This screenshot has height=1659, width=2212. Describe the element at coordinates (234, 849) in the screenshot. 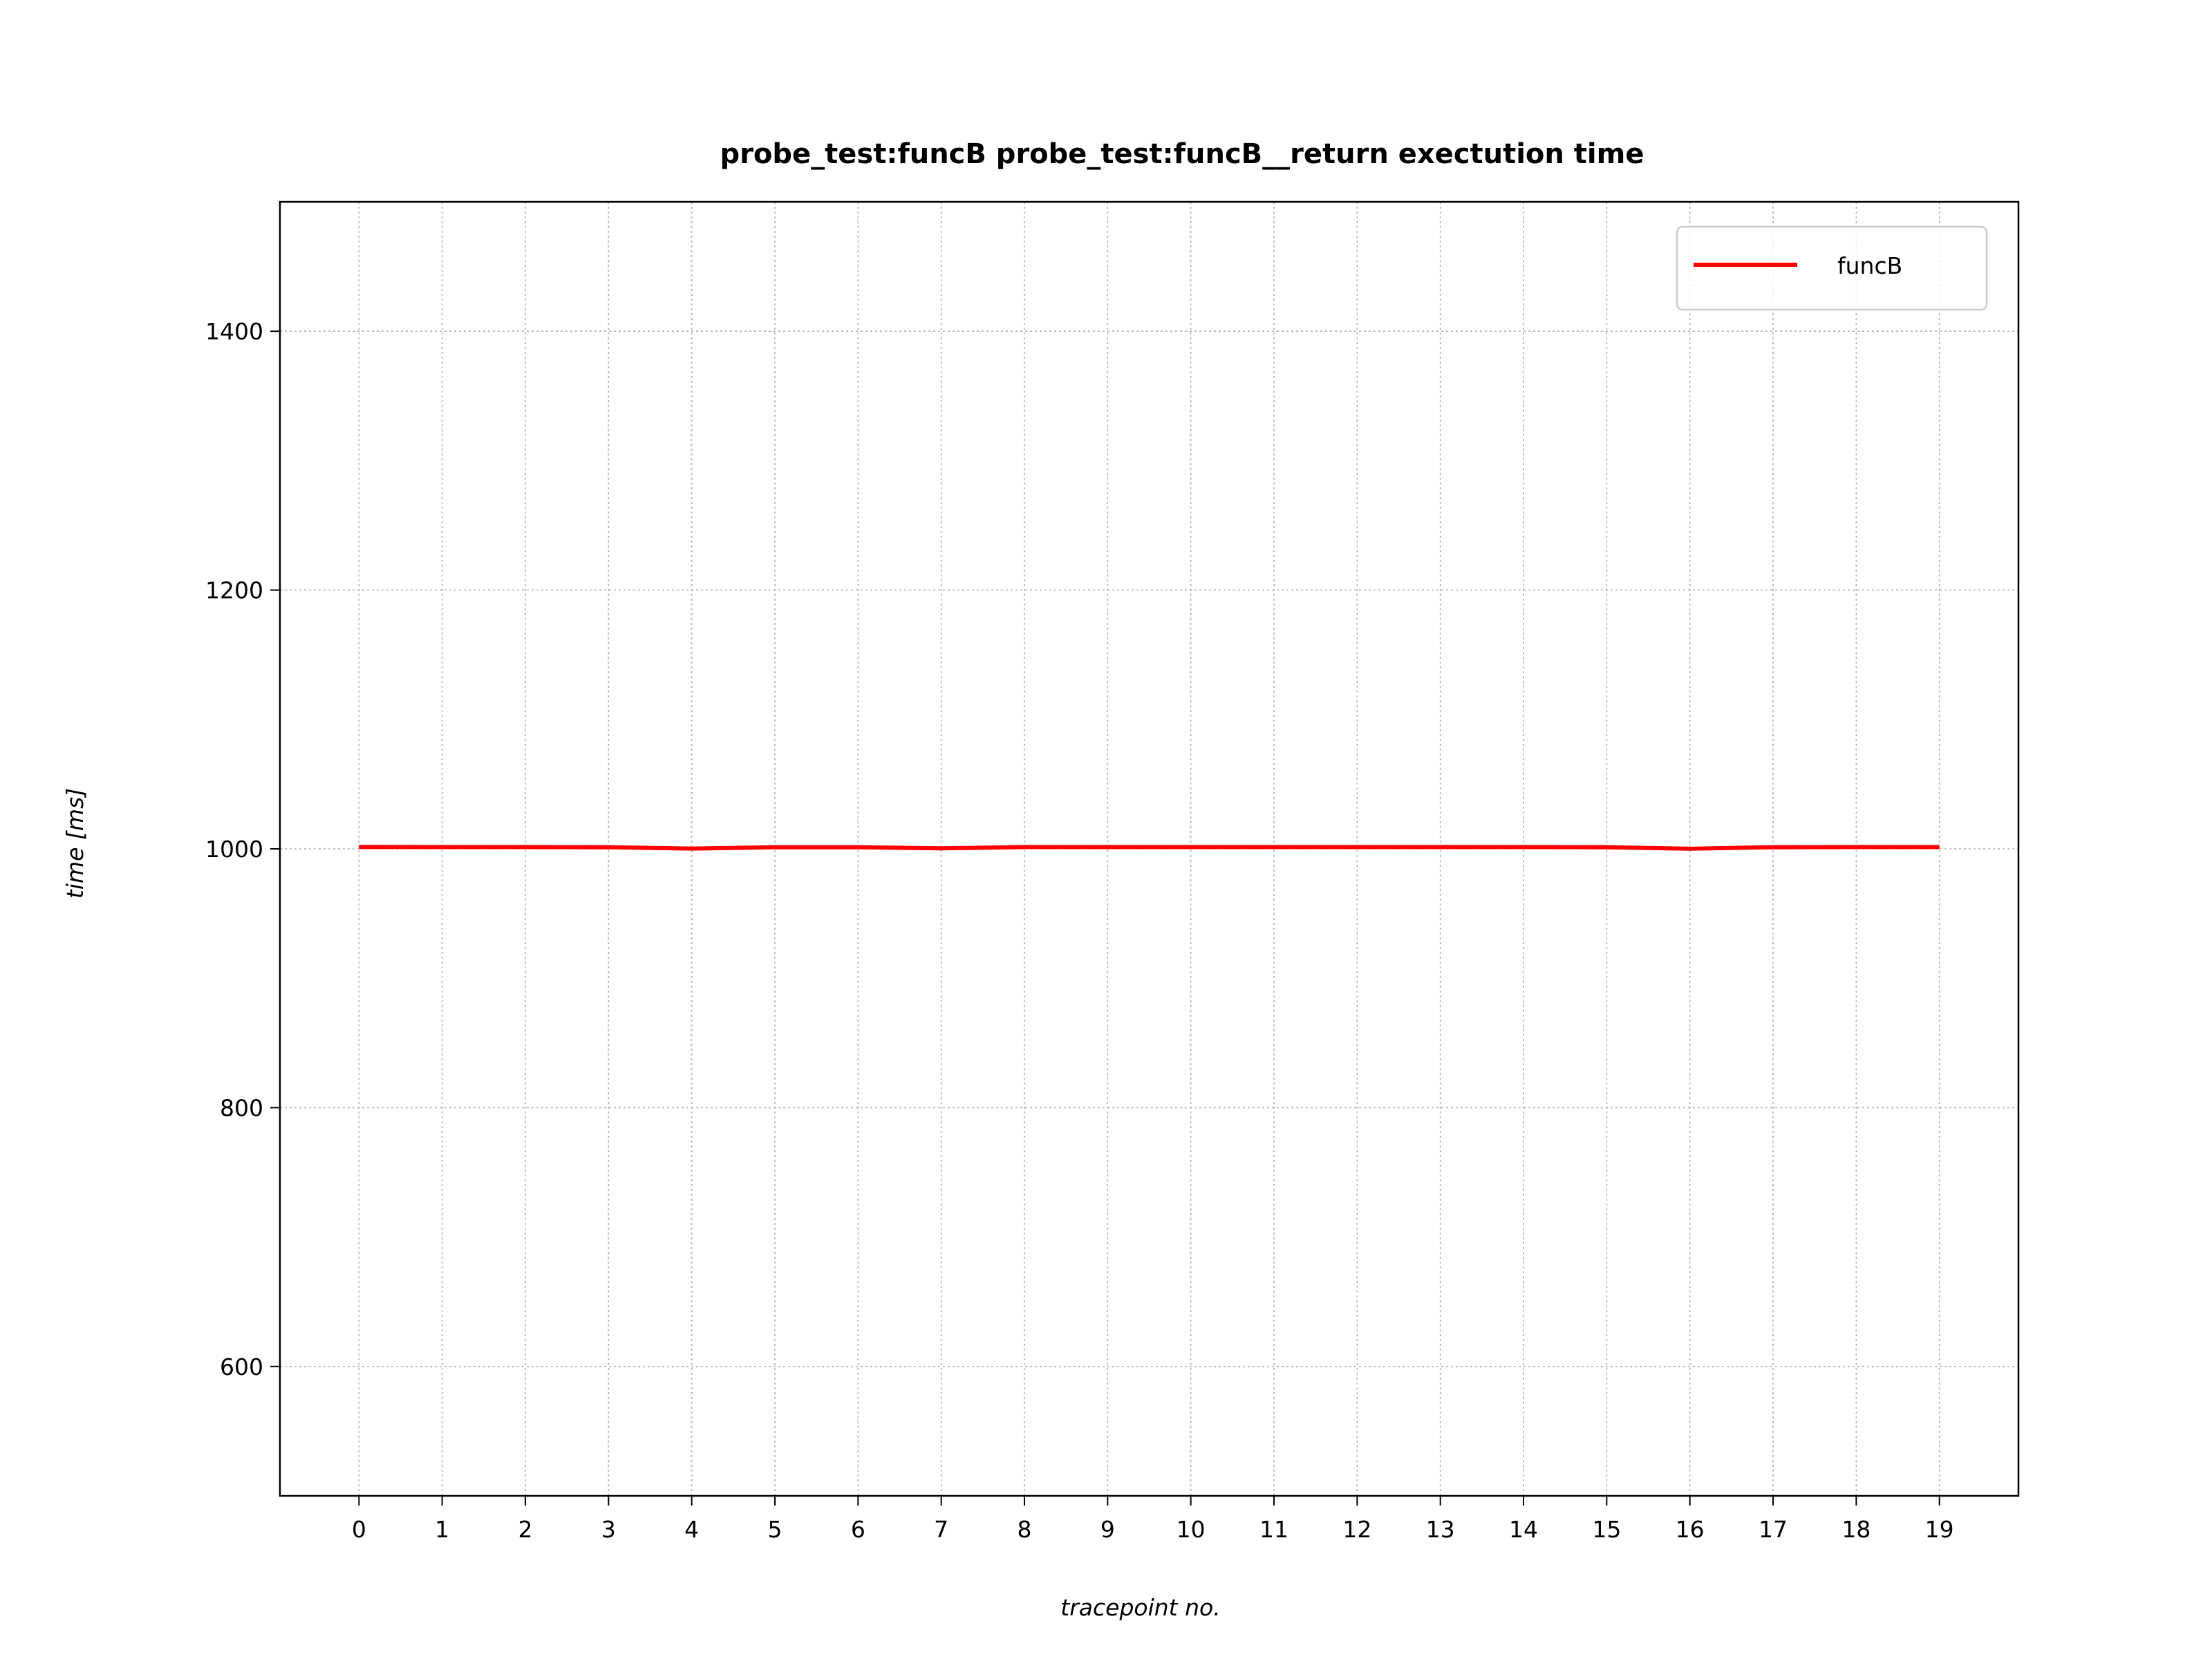

I see `y-tick-label: 1000` at that location.